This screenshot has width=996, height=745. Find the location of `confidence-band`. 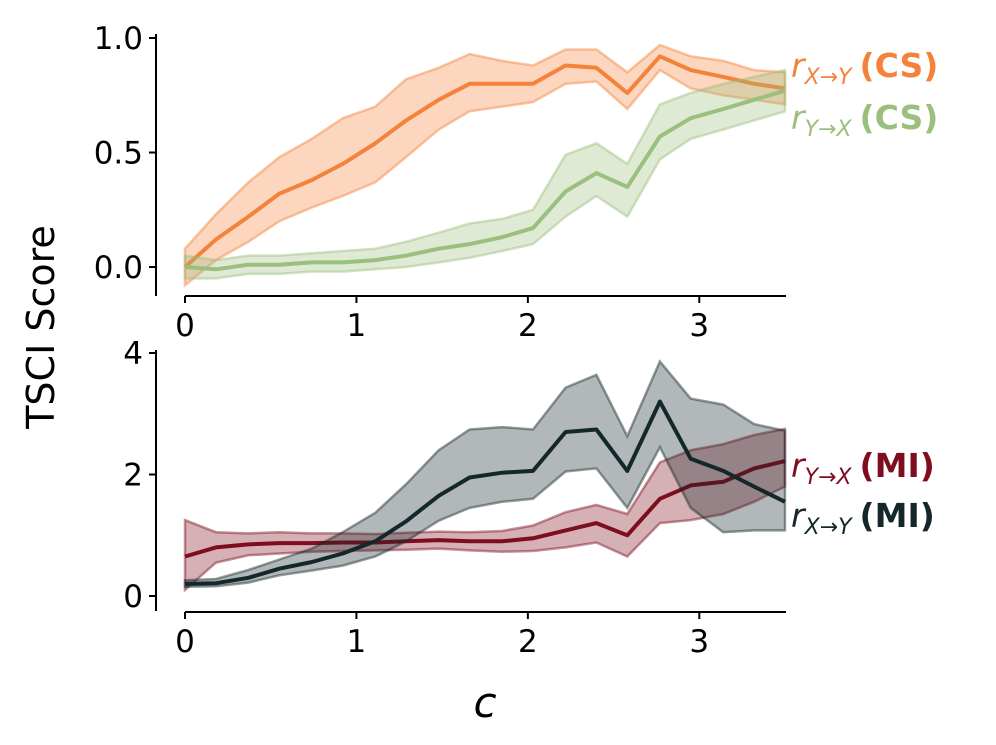

confidence-band is located at coordinates (485, 510).